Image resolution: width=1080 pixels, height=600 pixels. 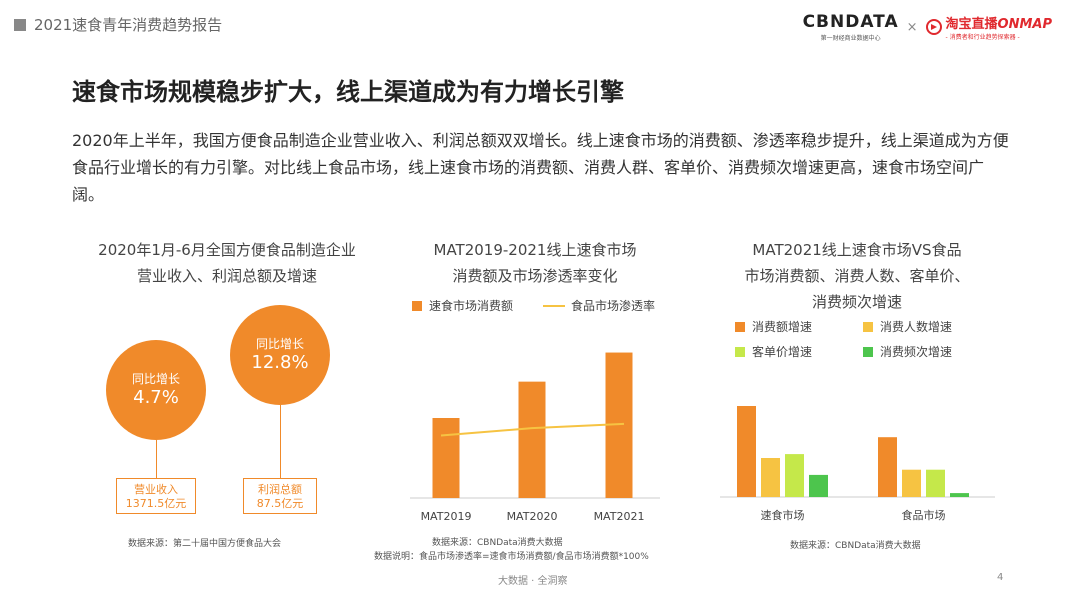 I want to click on legend-label: 客单价增速, so click(x=782, y=352).